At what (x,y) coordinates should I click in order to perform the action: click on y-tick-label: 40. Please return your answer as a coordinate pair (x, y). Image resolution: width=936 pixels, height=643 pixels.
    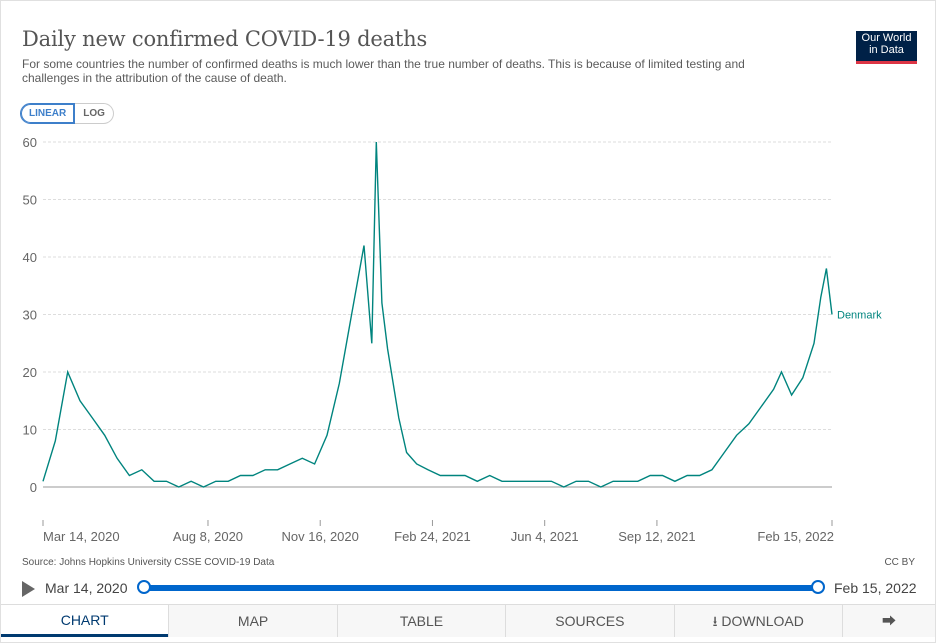
    Looking at the image, I should click on (30, 257).